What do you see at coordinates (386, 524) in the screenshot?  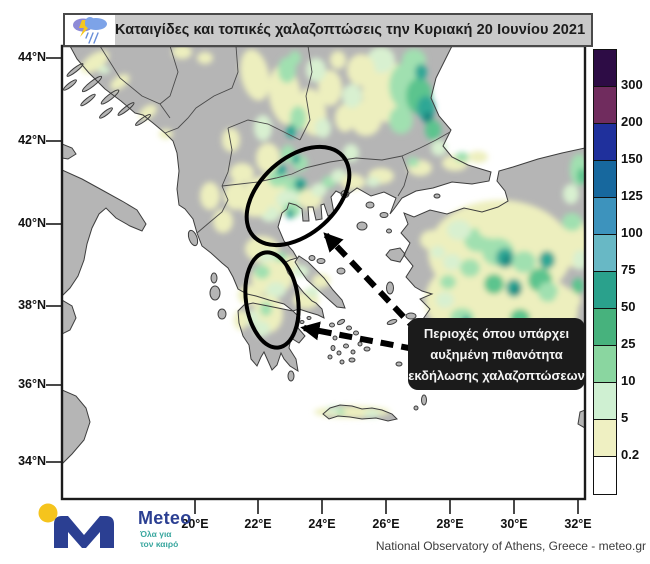 I see `lon-label: 26°E` at bounding box center [386, 524].